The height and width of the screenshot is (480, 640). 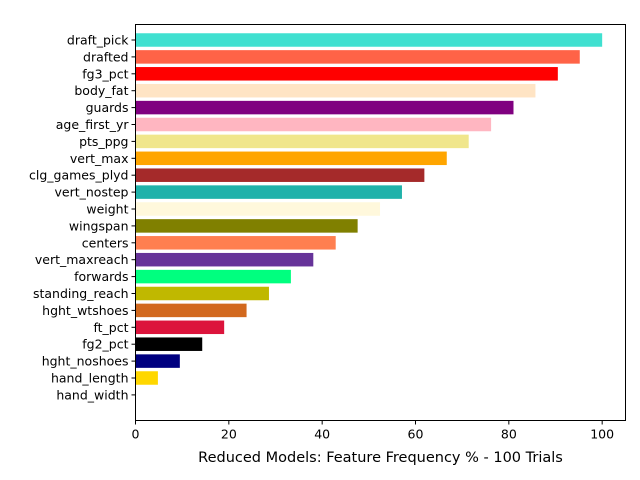 What do you see at coordinates (81, 293) in the screenshot?
I see `y-tick-label: standing_reach` at bounding box center [81, 293].